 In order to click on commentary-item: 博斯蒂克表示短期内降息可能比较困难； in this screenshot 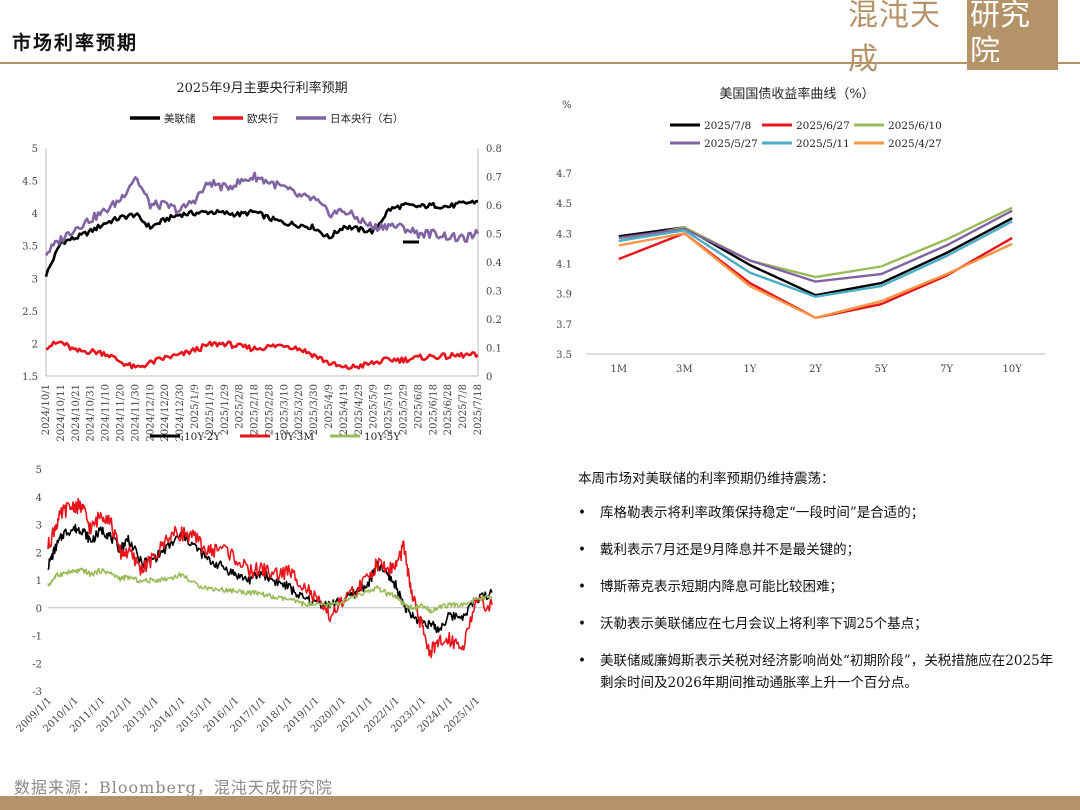, I will do `click(818, 587)`.